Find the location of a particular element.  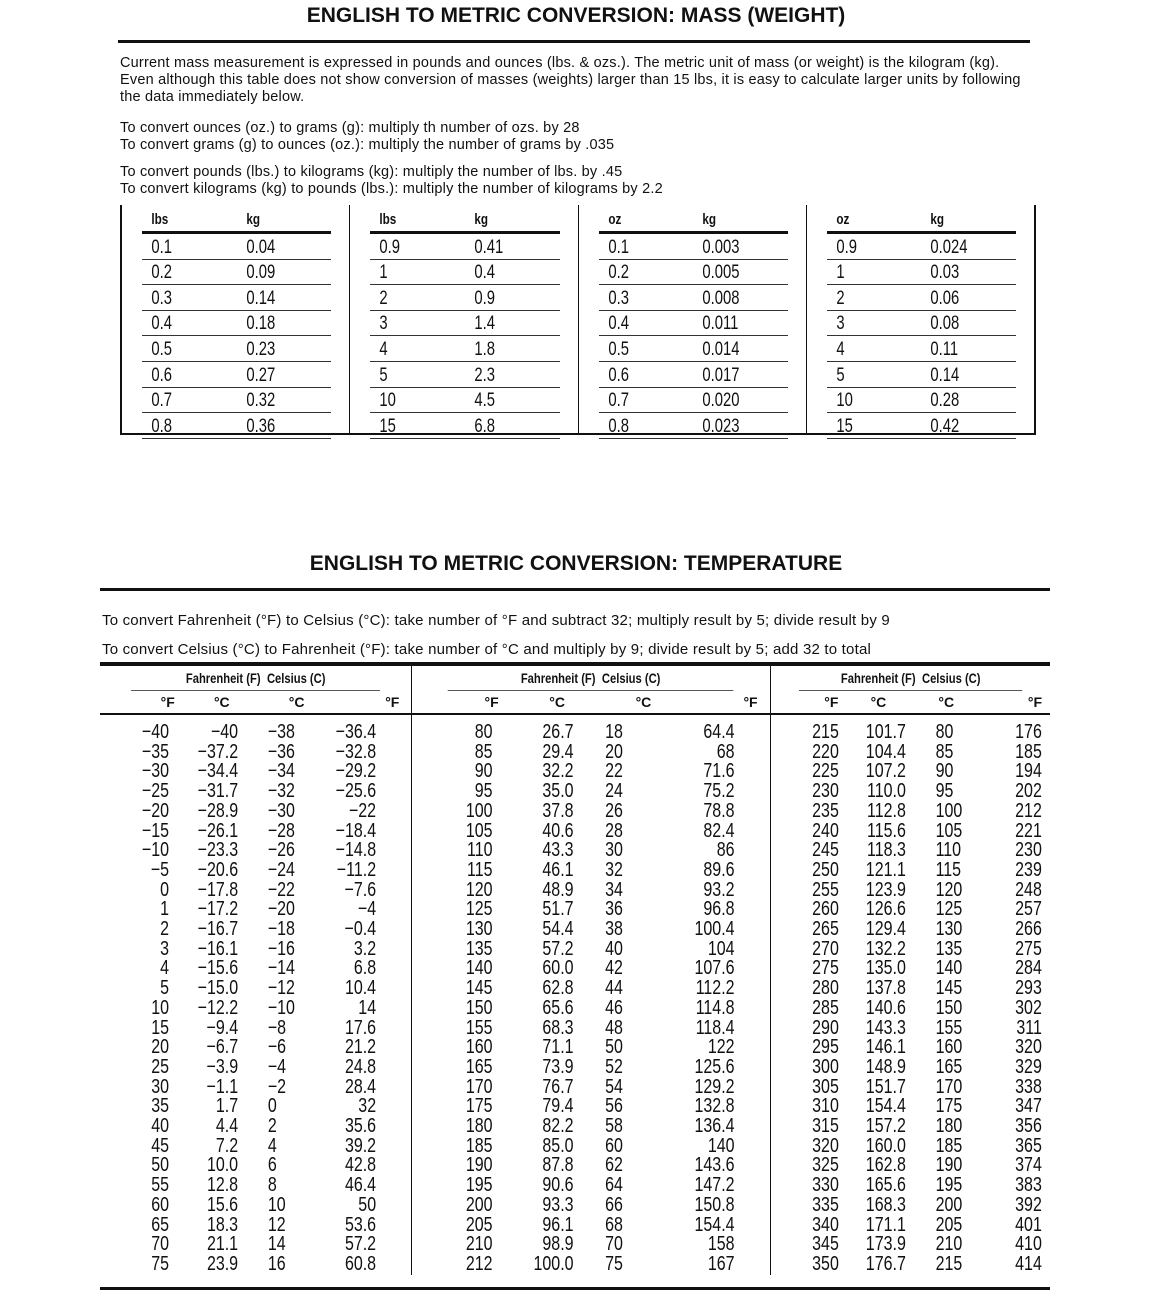

table-cell: 0.003 is located at coordinates (721, 247).